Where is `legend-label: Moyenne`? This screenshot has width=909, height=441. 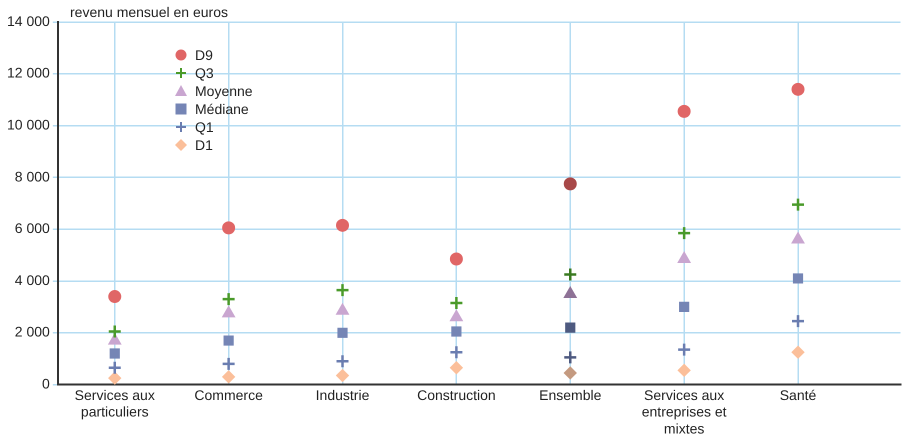
legend-label: Moyenne is located at coordinates (224, 91).